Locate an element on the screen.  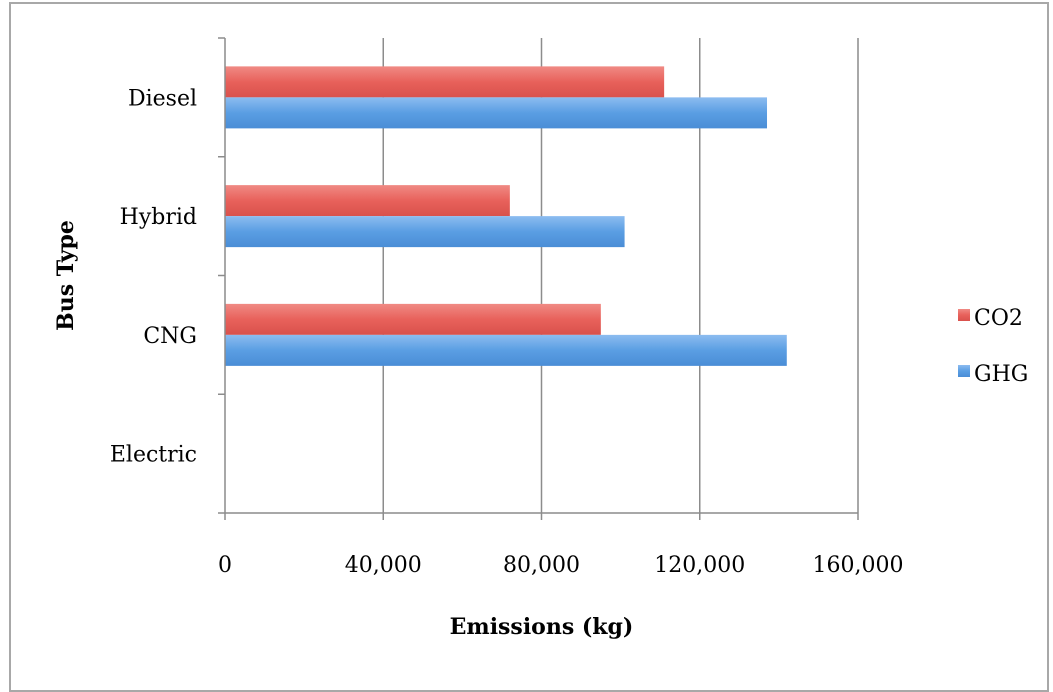
x-tick-label: 80,000 is located at coordinates (541, 565).